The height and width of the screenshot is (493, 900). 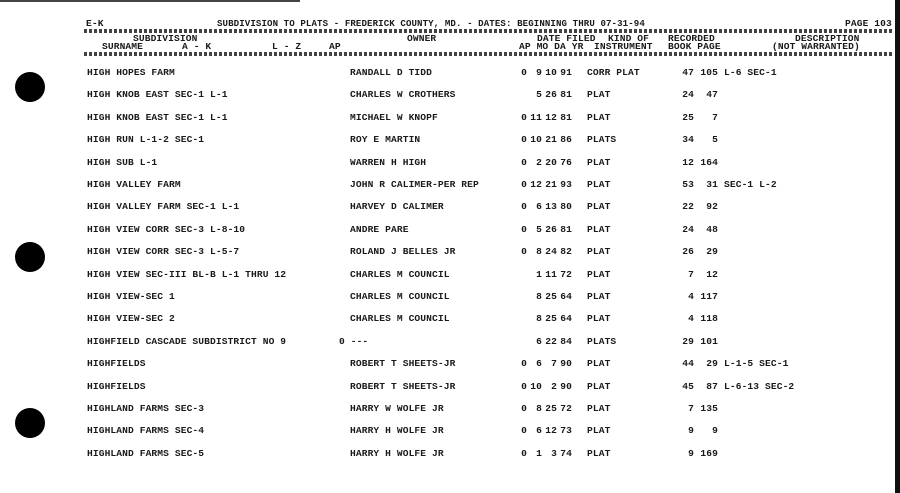 What do you see at coordinates (400, 319) in the screenshot?
I see `owner-name: CHARLES M COUNCIL` at bounding box center [400, 319].